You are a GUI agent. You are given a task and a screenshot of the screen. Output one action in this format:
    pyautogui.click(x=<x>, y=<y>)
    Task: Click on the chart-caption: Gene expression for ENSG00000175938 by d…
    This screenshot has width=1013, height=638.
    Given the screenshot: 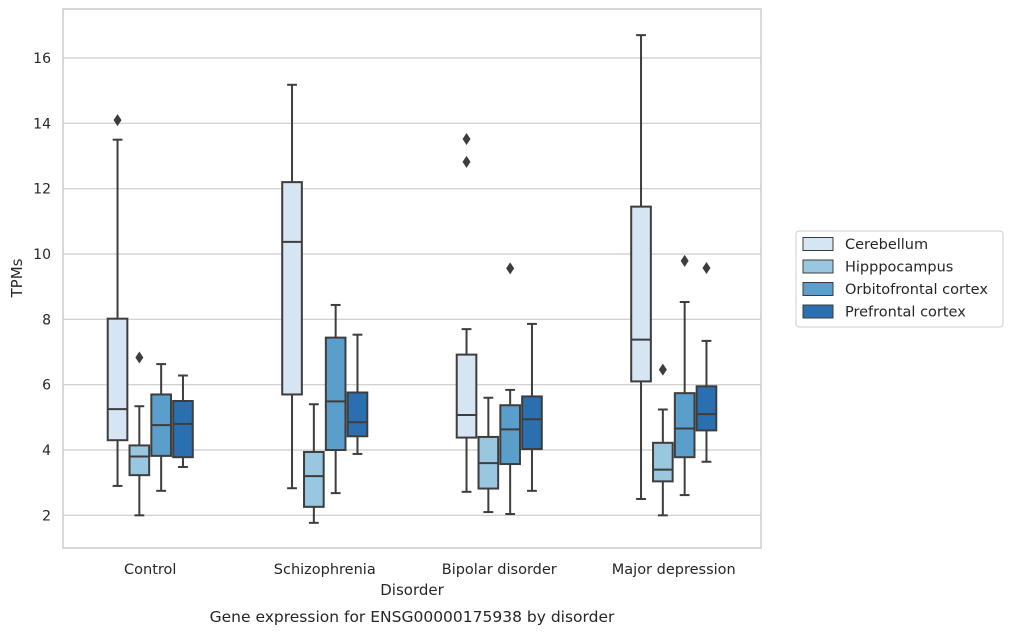 What is the action you would take?
    pyautogui.click(x=412, y=617)
    